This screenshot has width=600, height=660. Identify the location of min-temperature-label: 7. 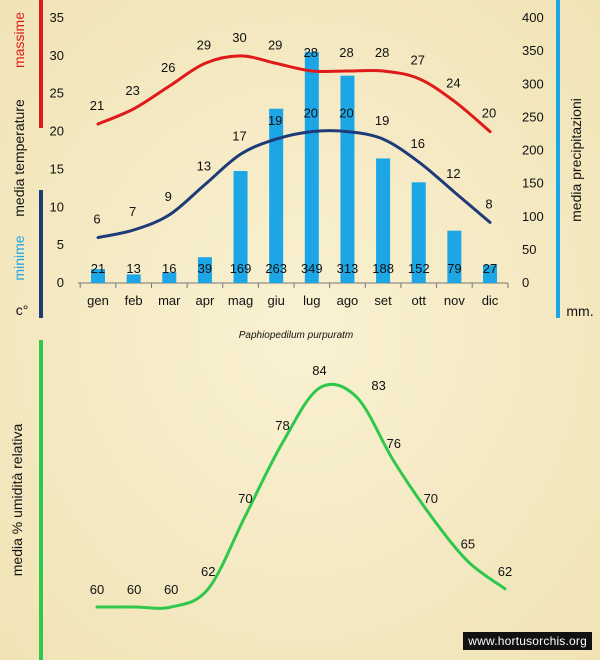
(132, 211).